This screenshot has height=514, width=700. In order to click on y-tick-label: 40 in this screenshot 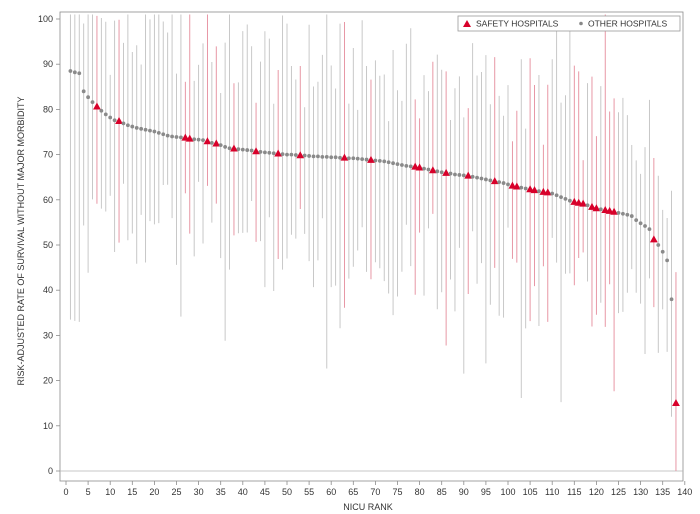, I will do `click(48, 290)`.